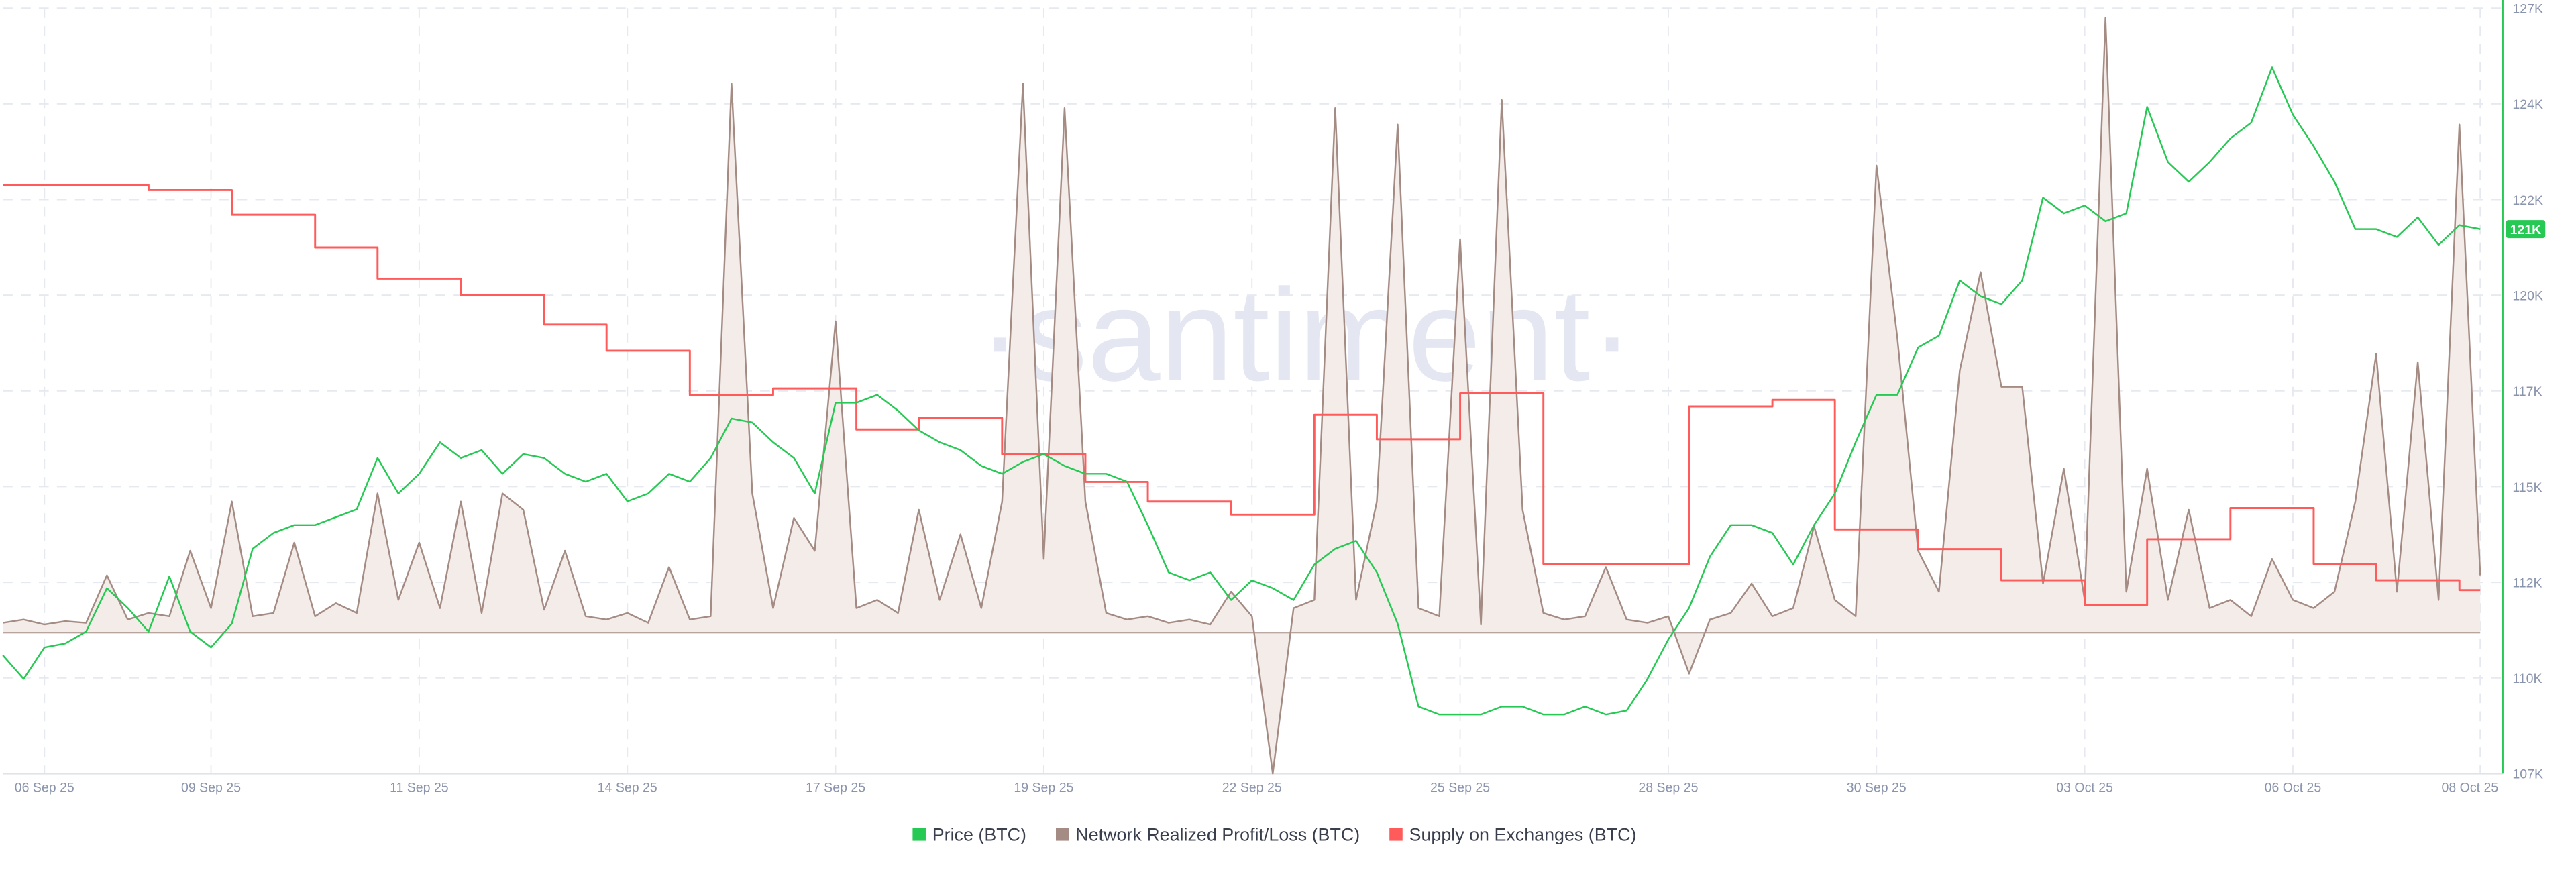  Describe the element at coordinates (1668, 788) in the screenshot. I see `x-tick-label: 28 Sep 25` at that location.